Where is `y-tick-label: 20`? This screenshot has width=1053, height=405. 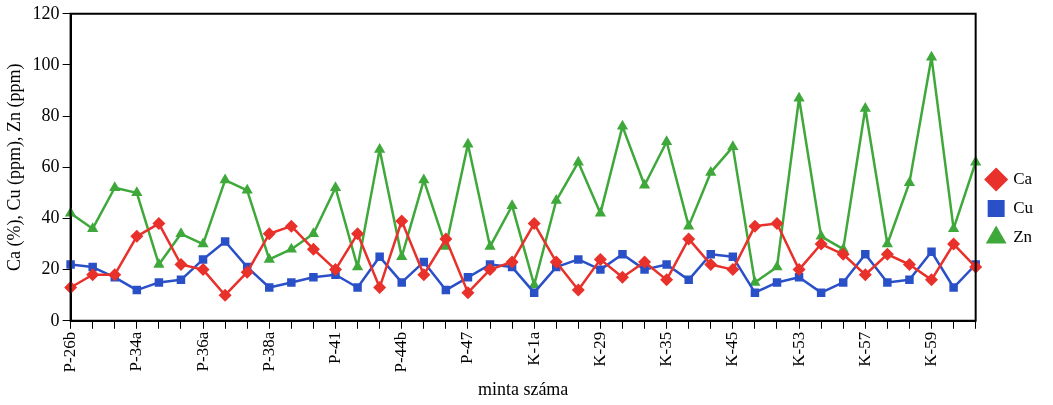
y-tick-label: 20 is located at coordinates (50, 268).